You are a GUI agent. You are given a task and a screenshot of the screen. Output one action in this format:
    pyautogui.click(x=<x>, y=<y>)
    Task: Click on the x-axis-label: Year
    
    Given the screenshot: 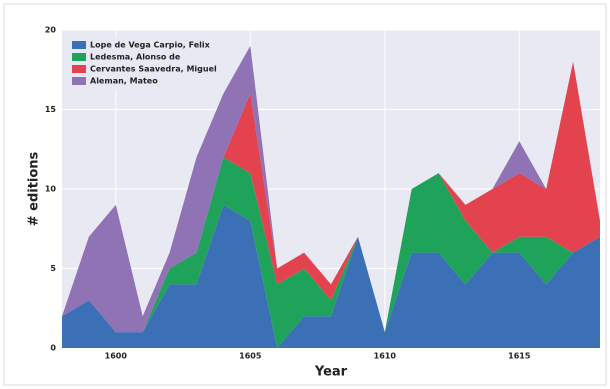 What is the action you would take?
    pyautogui.click(x=331, y=372)
    